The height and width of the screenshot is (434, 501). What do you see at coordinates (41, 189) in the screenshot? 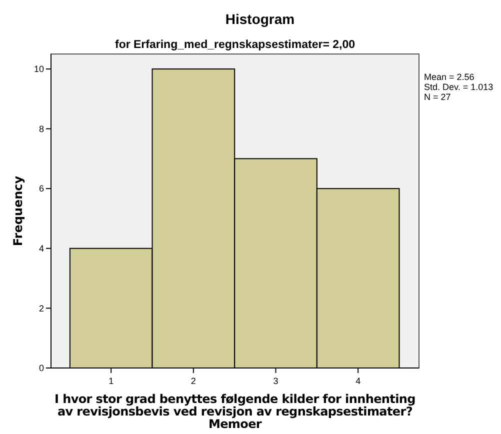
I see `y-tick-label: 6` at bounding box center [41, 189].